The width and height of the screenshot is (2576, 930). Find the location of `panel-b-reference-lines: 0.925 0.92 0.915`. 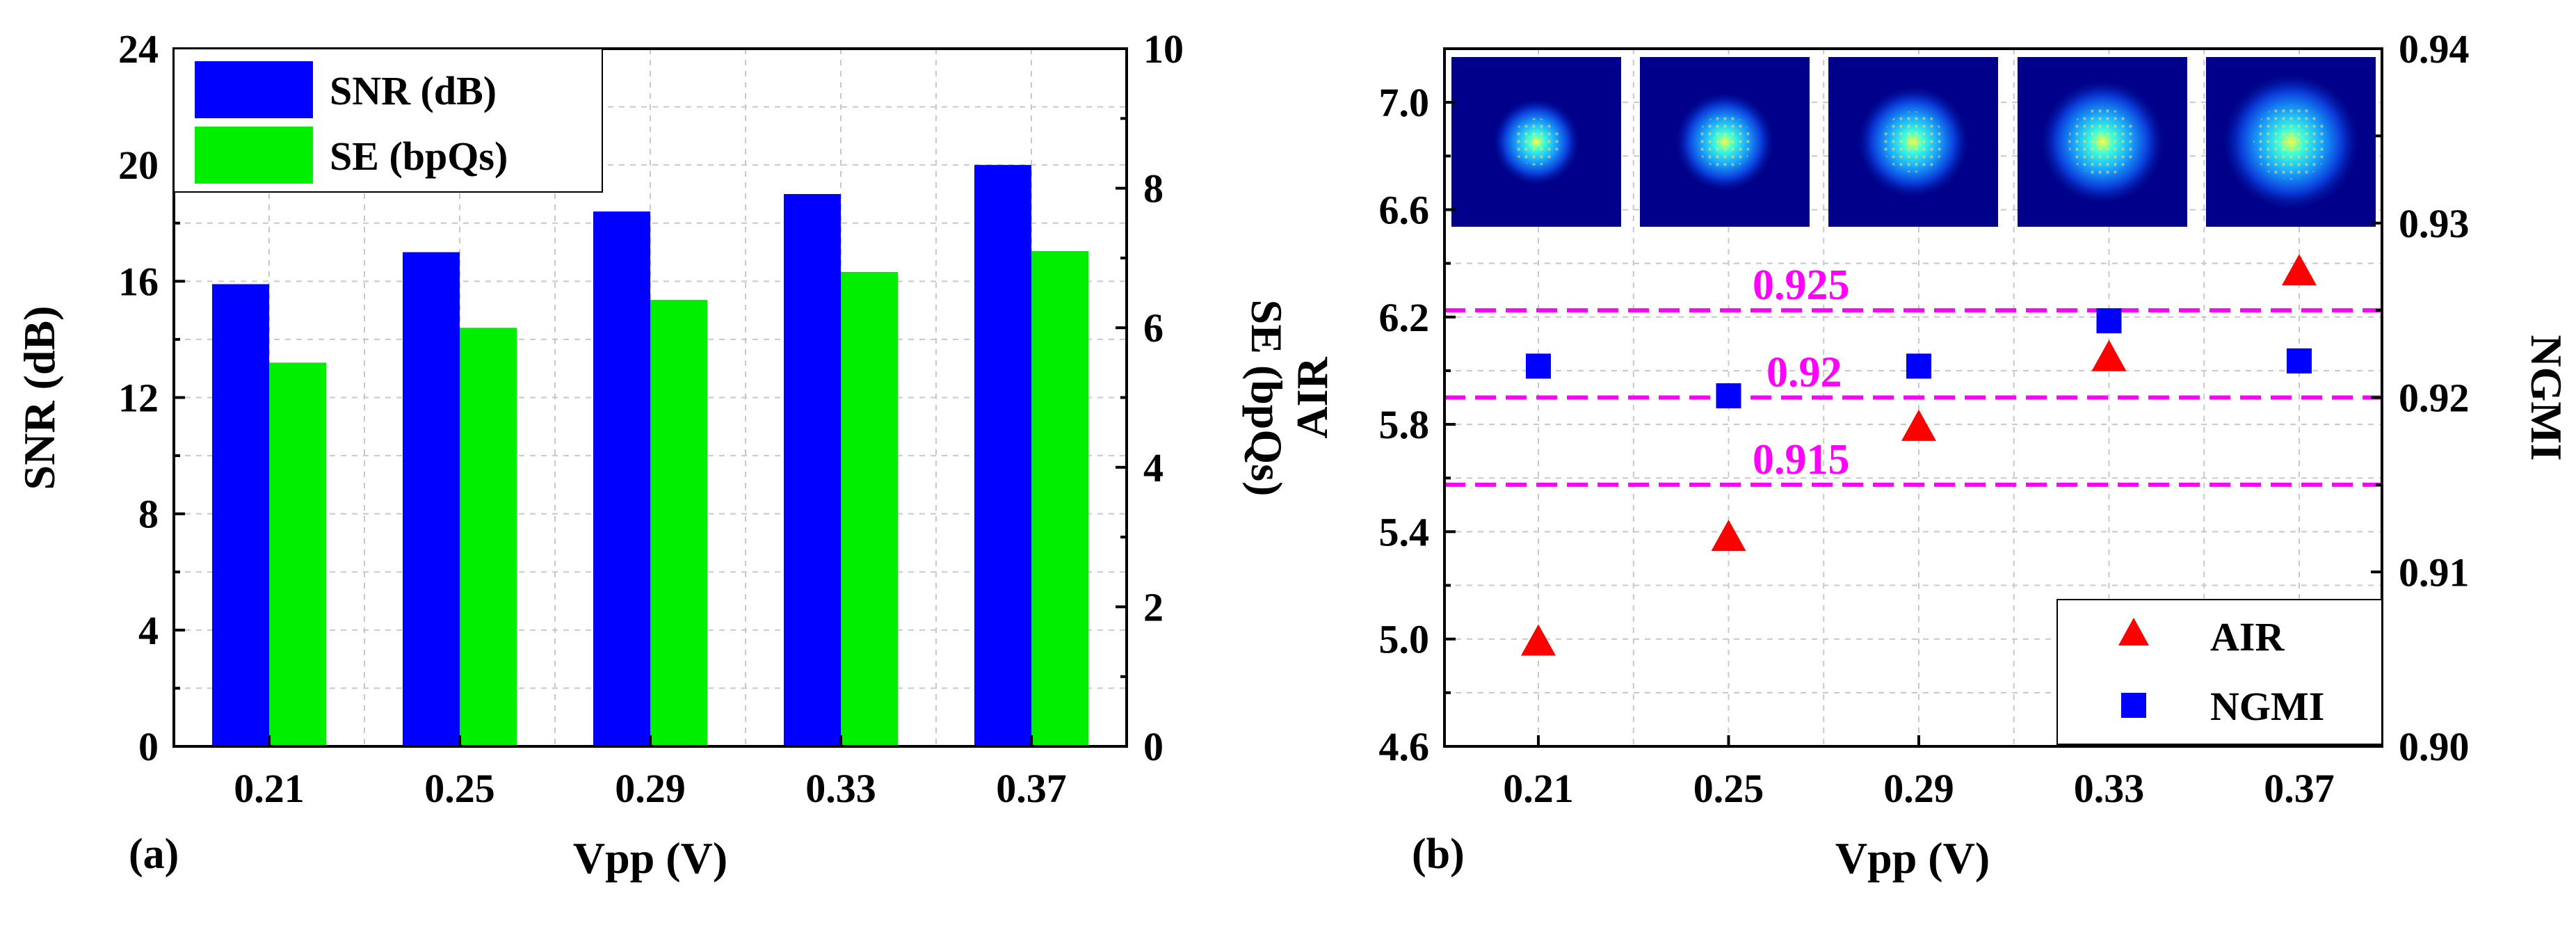

panel-b-reference-lines: 0.925 0.92 0.915 is located at coordinates (1913, 374).